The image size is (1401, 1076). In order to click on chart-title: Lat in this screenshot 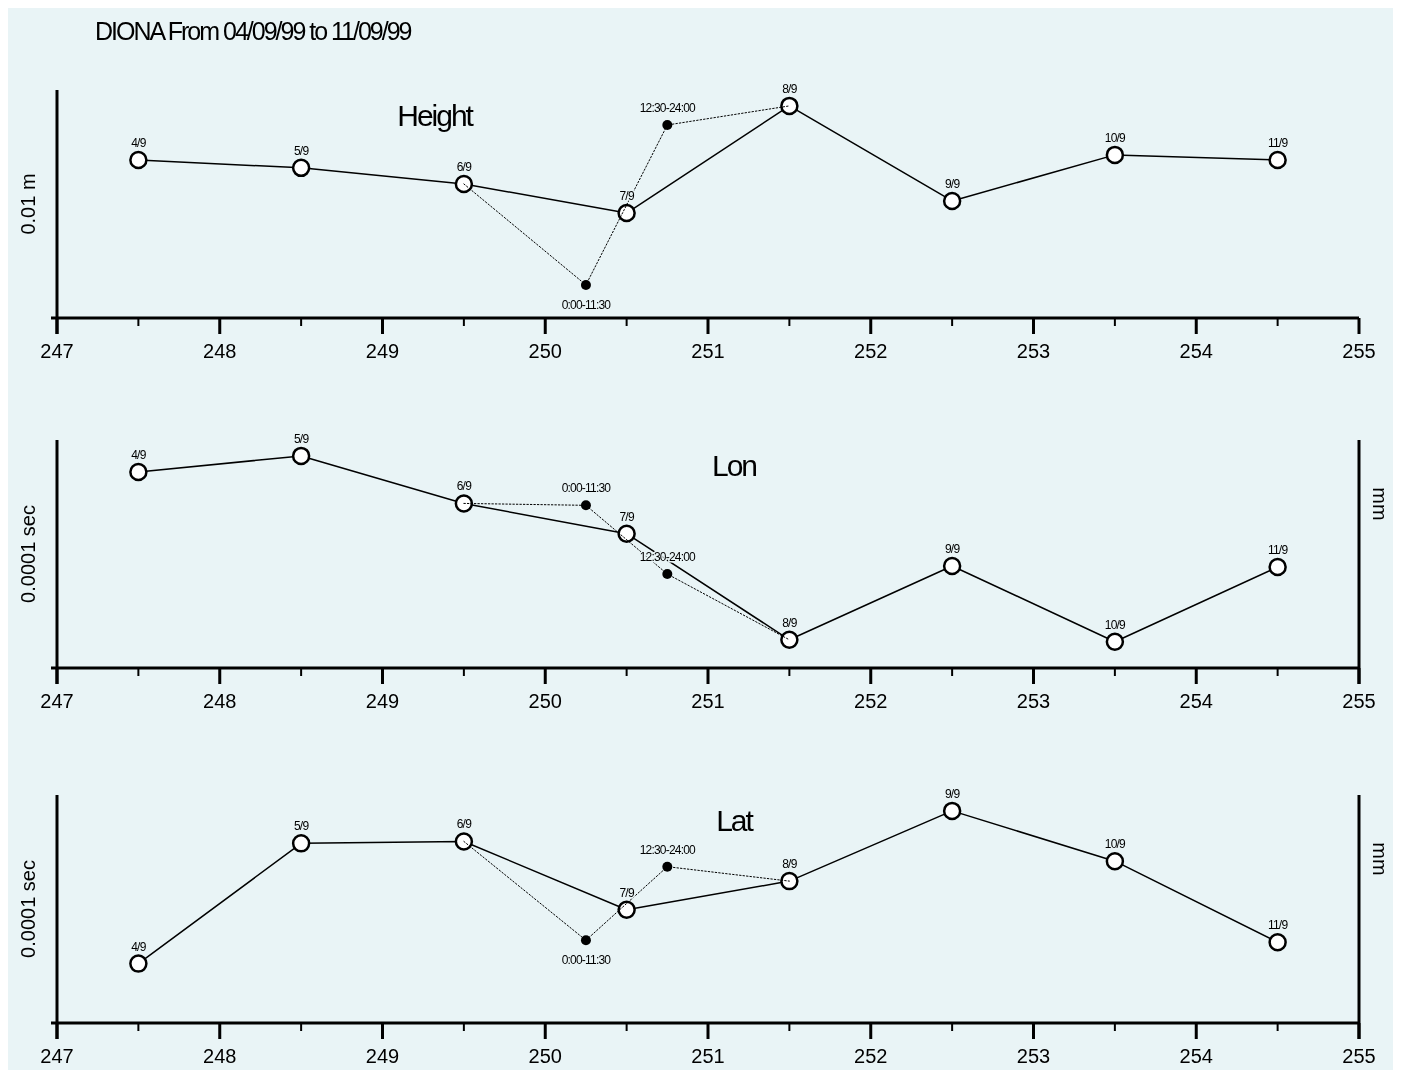, I will do `click(735, 820)`.